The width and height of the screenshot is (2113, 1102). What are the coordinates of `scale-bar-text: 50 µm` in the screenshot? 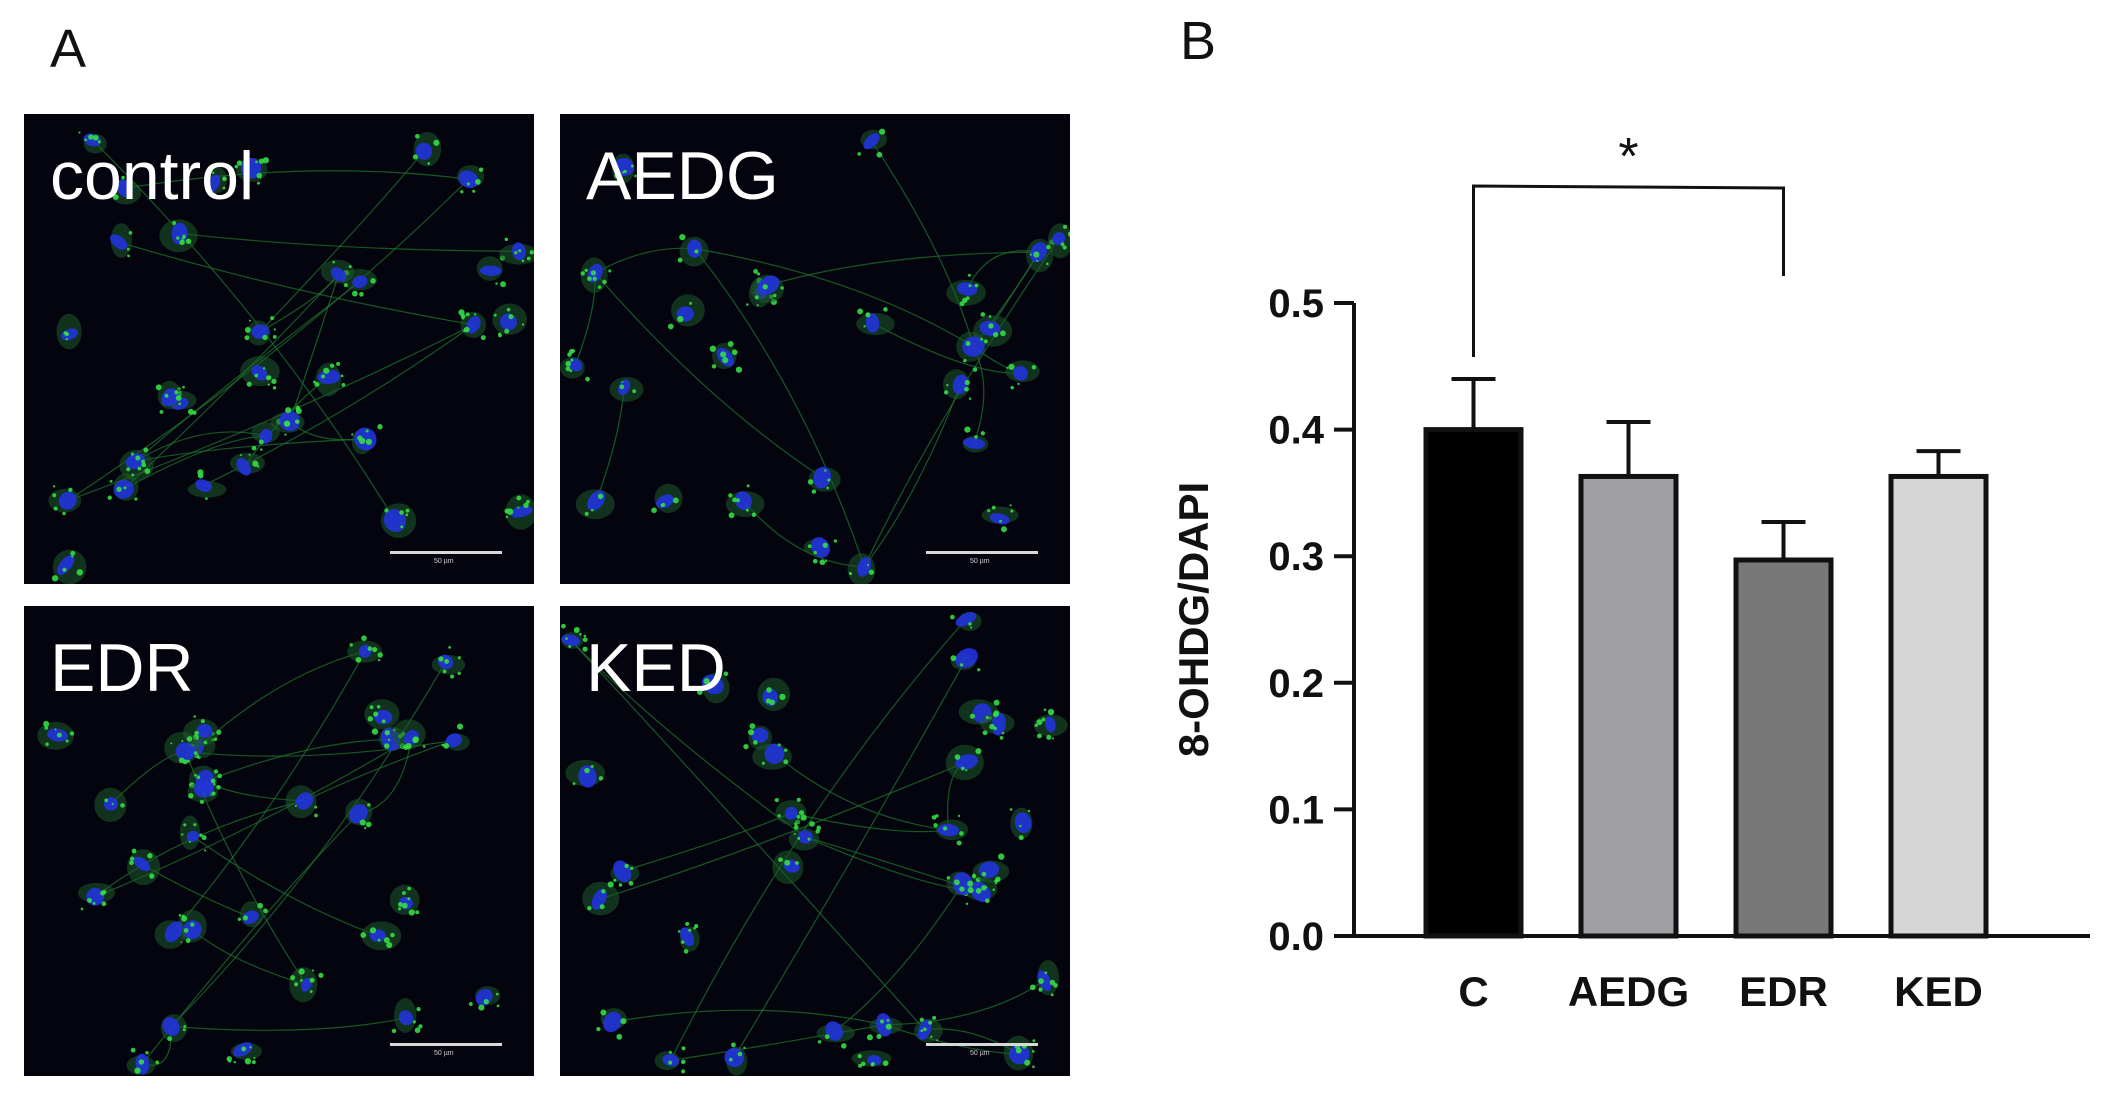 It's located at (980, 1053).